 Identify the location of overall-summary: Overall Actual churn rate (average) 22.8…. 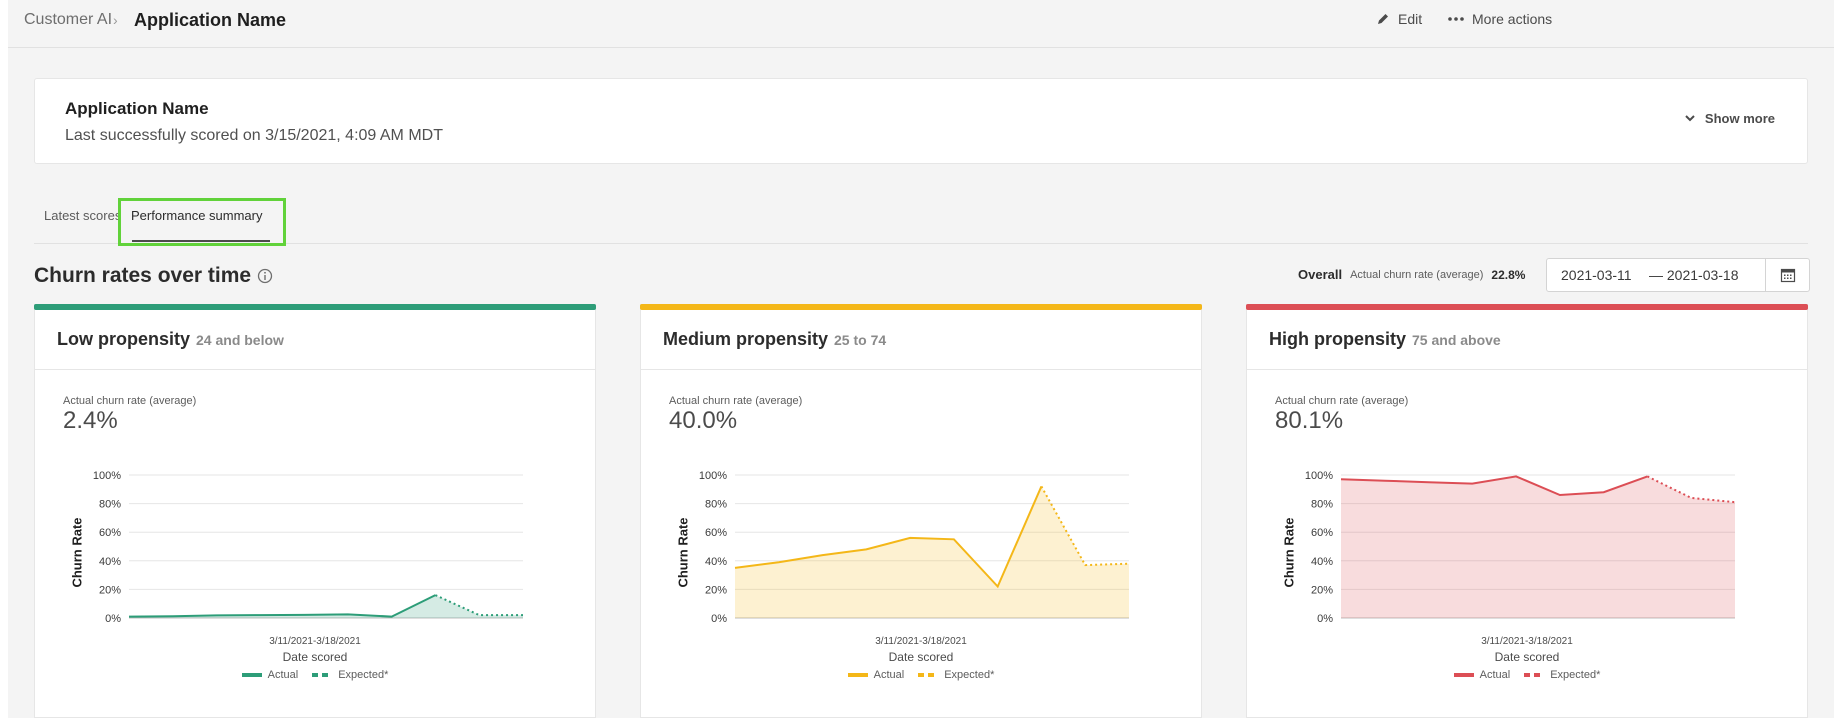
(1411, 274).